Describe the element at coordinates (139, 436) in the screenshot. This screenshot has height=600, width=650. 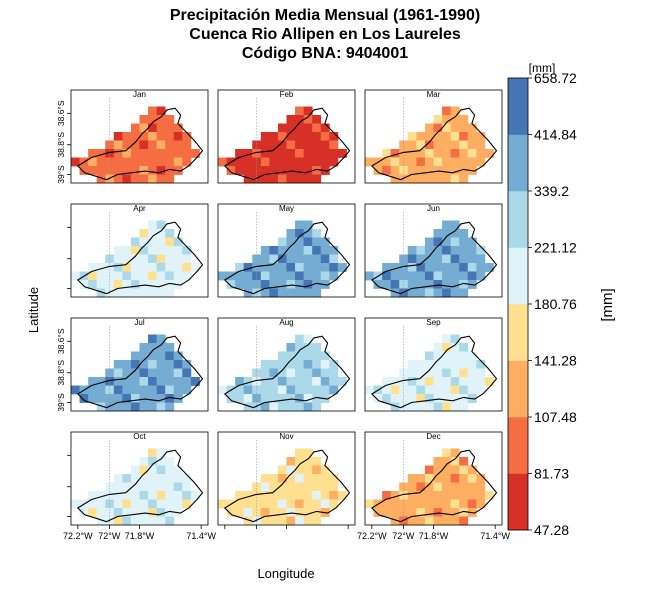
I see `panel-label: Oct` at that location.